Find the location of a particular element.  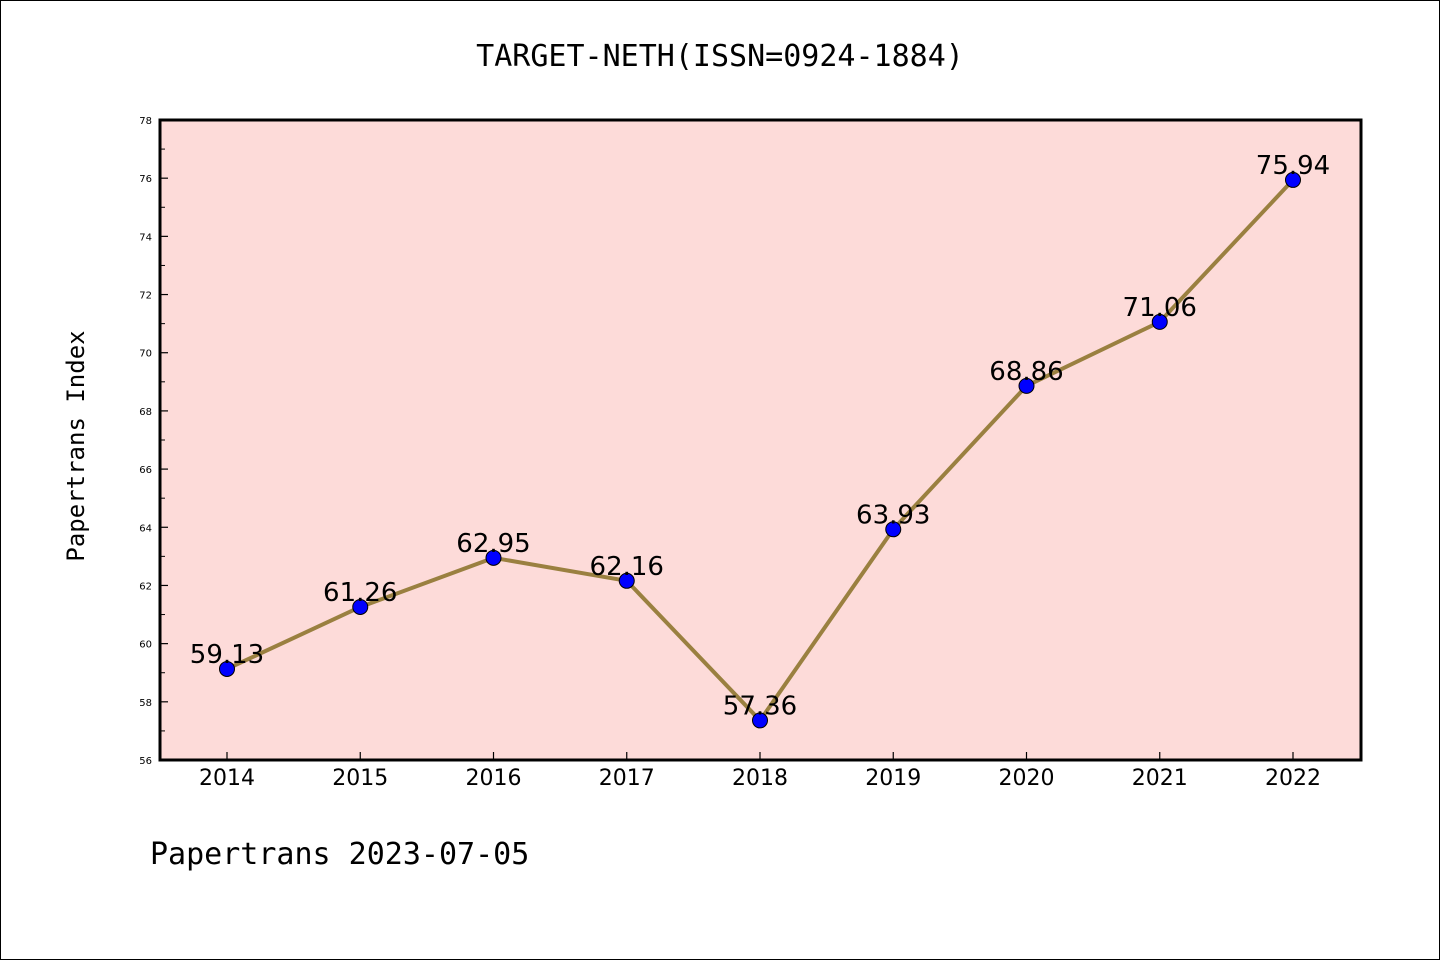

data-label: 62.16 is located at coordinates (627, 567).